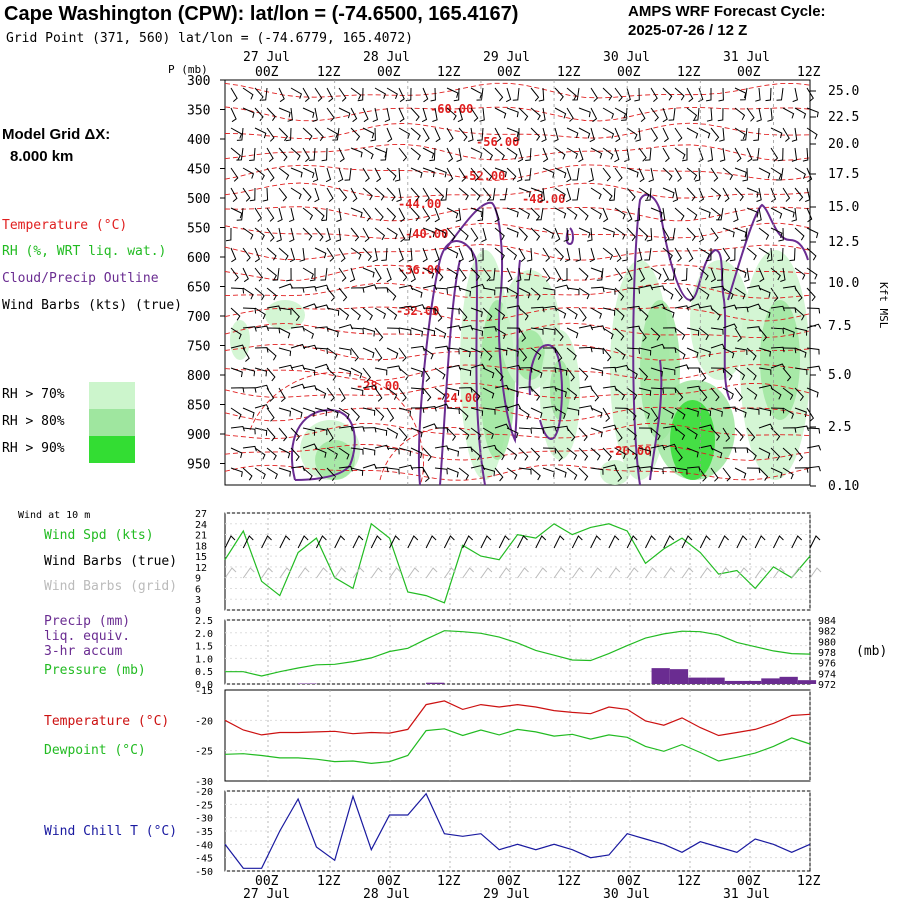  I want to click on bottom-time-tick-label: 00Z, so click(629, 881).